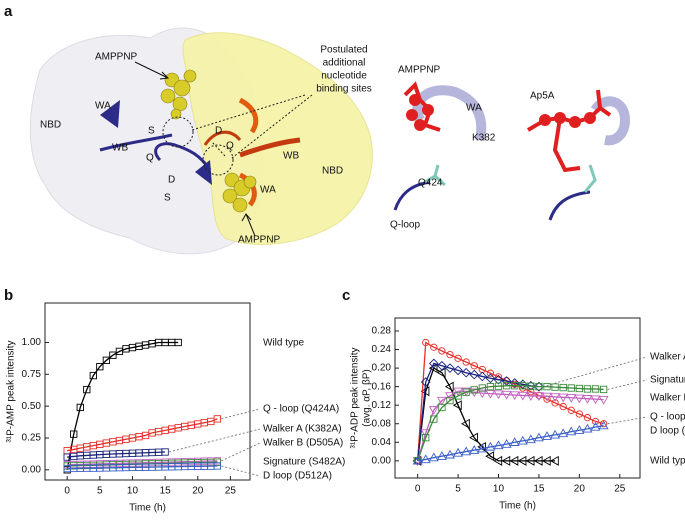 The width and height of the screenshot is (685, 529). Describe the element at coordinates (32, 438) in the screenshot. I see `y-tick-label: 0.25` at that location.